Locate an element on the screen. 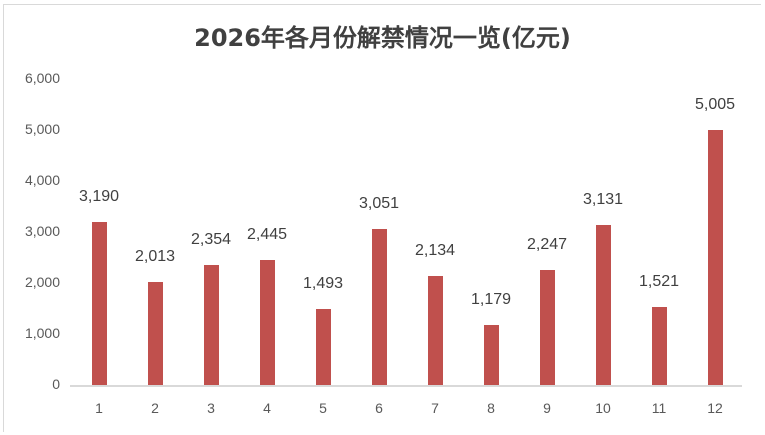  data-label: 2,445 is located at coordinates (267, 235).